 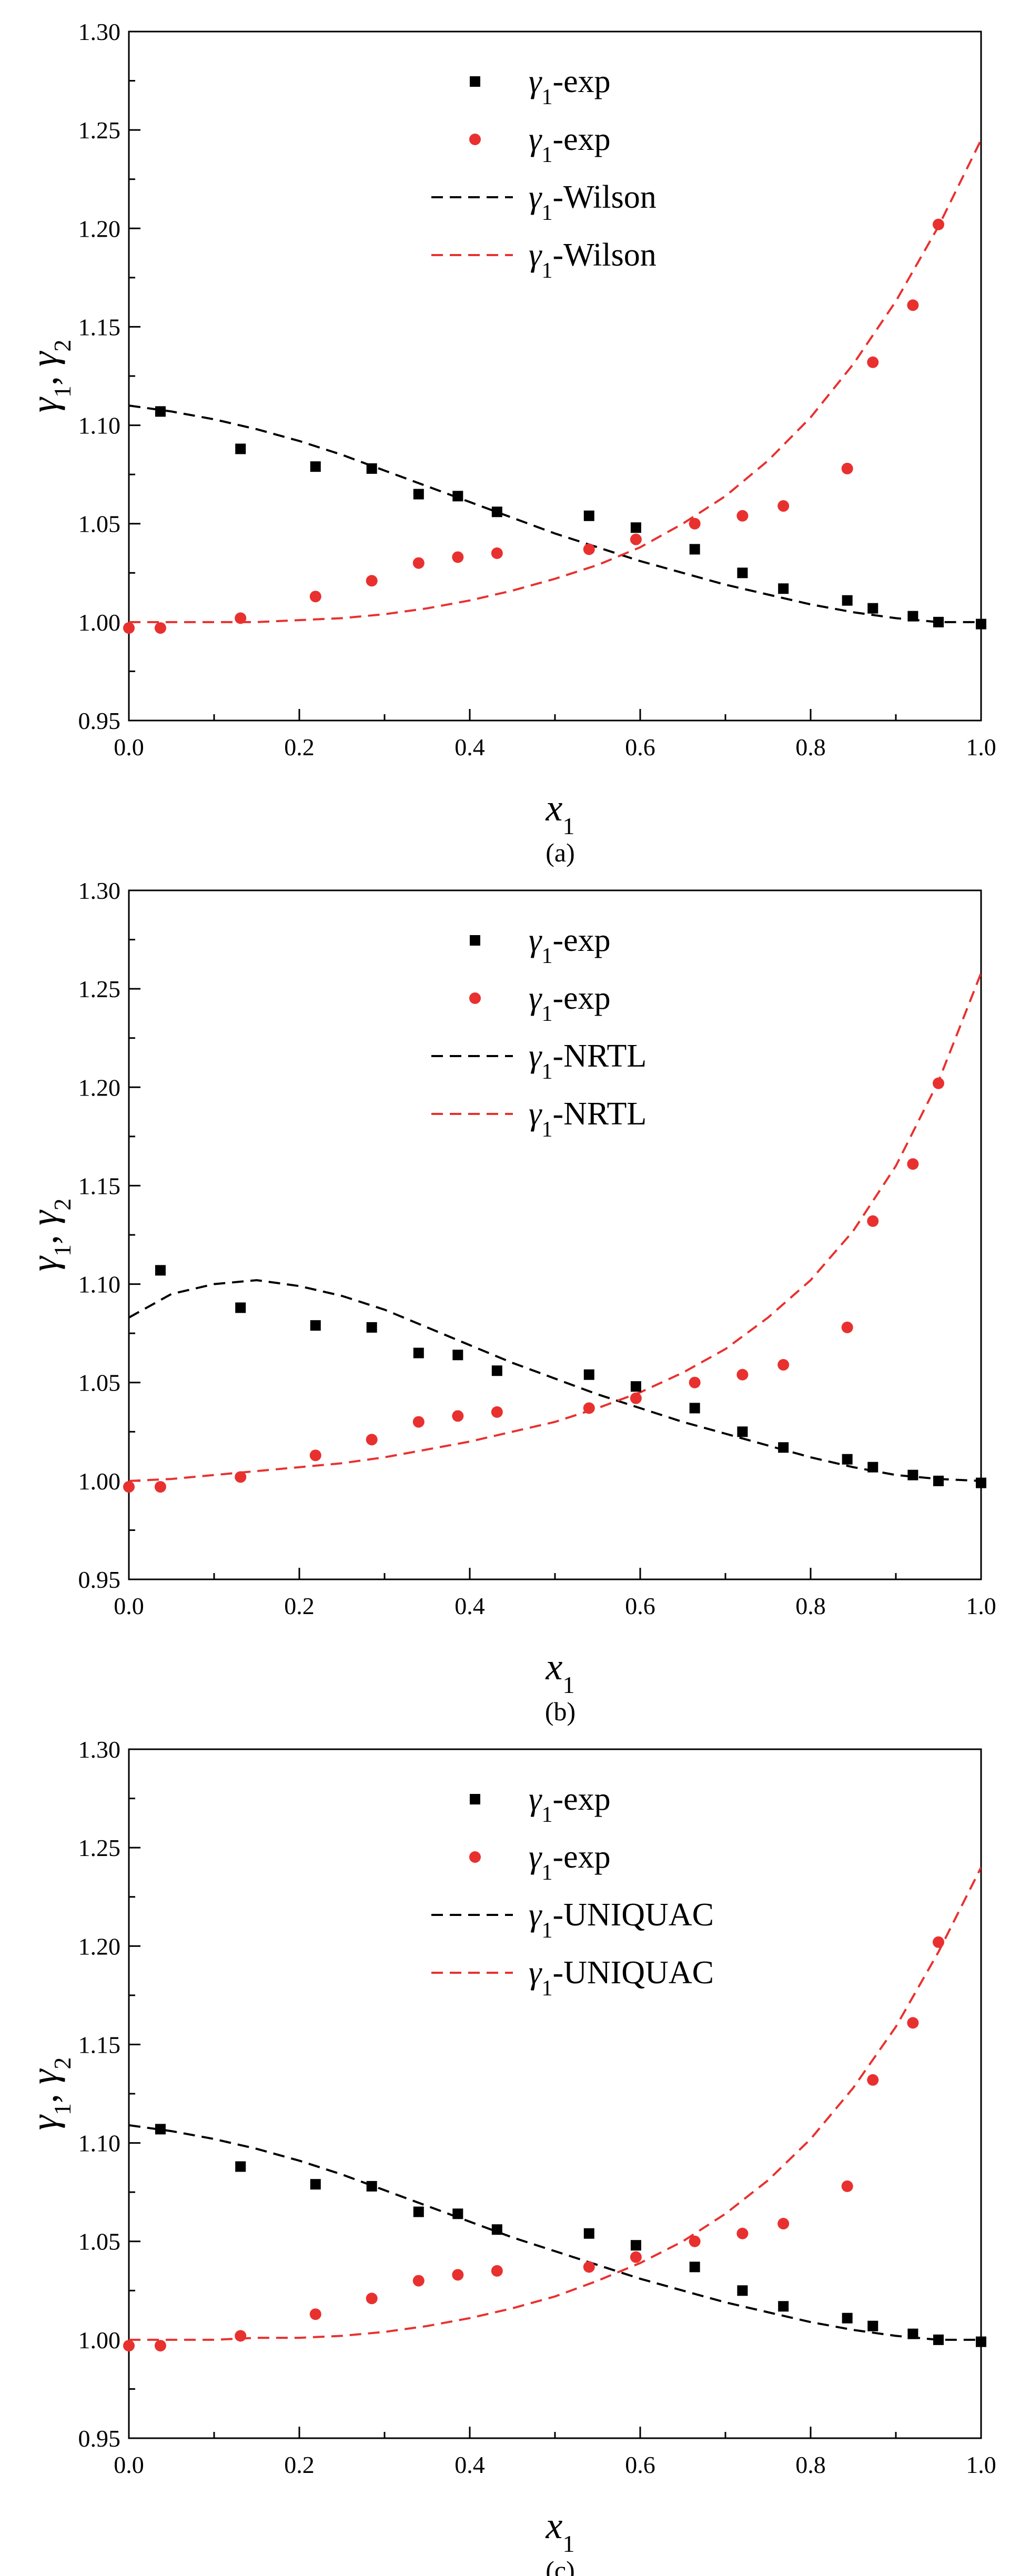 What do you see at coordinates (99, 327) in the screenshot?
I see `y-tick-label: 1.15` at bounding box center [99, 327].